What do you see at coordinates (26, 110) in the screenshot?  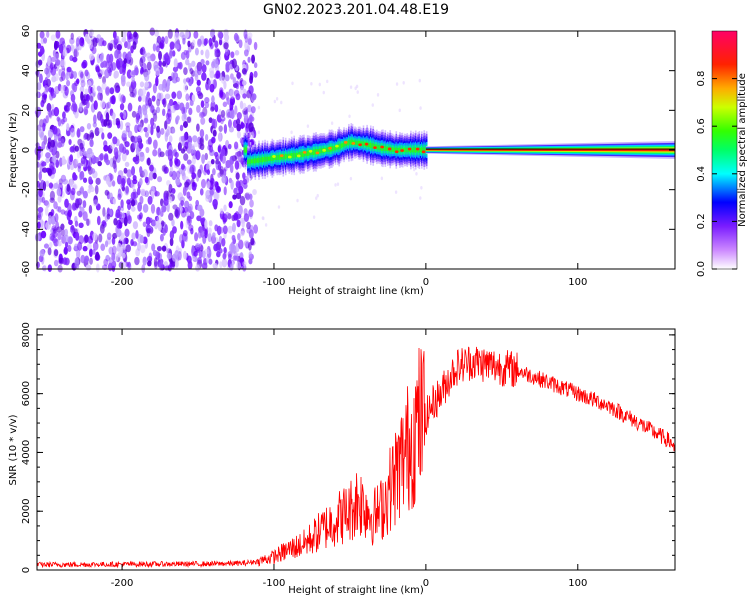 I see `spectrogram-y-tick-label: 20` at bounding box center [26, 110].